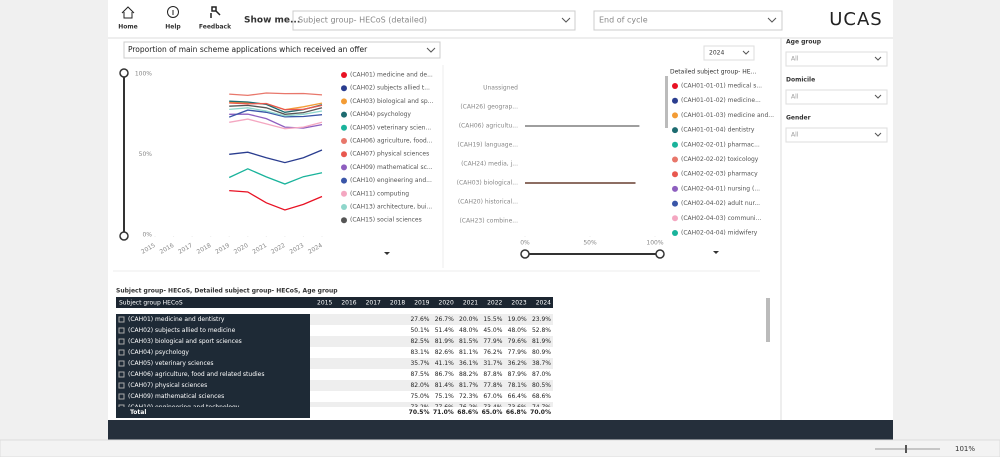 The width and height of the screenshot is (1000, 457). What do you see at coordinates (419, 396) in the screenshot?
I see `cell-value: 75.0%` at bounding box center [419, 396].